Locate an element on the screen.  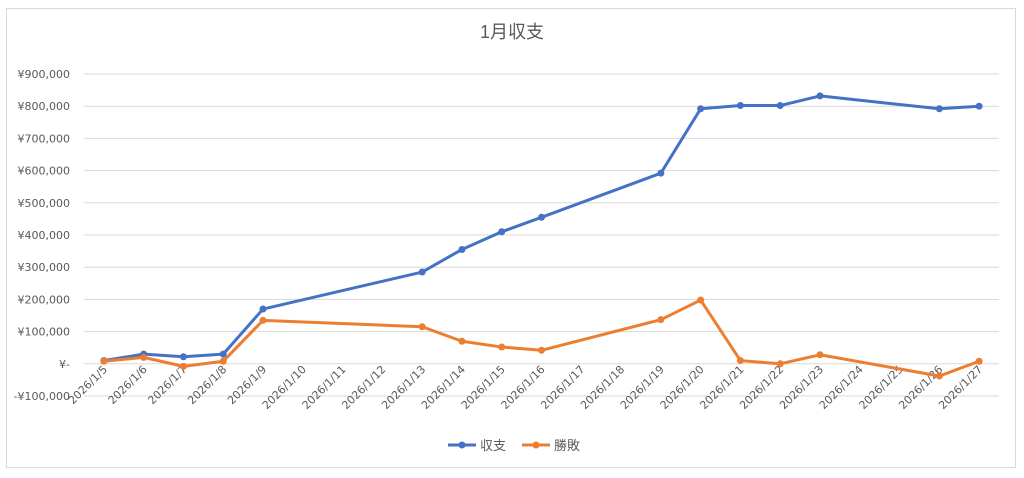
x-tick-label: 2026/1/5 is located at coordinates (88, 385).